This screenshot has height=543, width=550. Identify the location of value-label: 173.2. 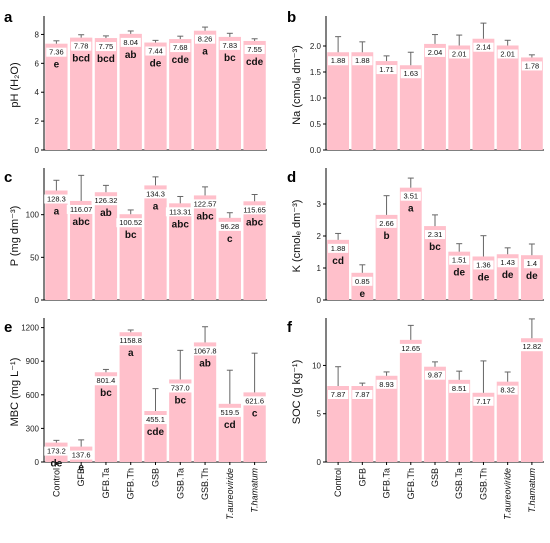
(56, 451).